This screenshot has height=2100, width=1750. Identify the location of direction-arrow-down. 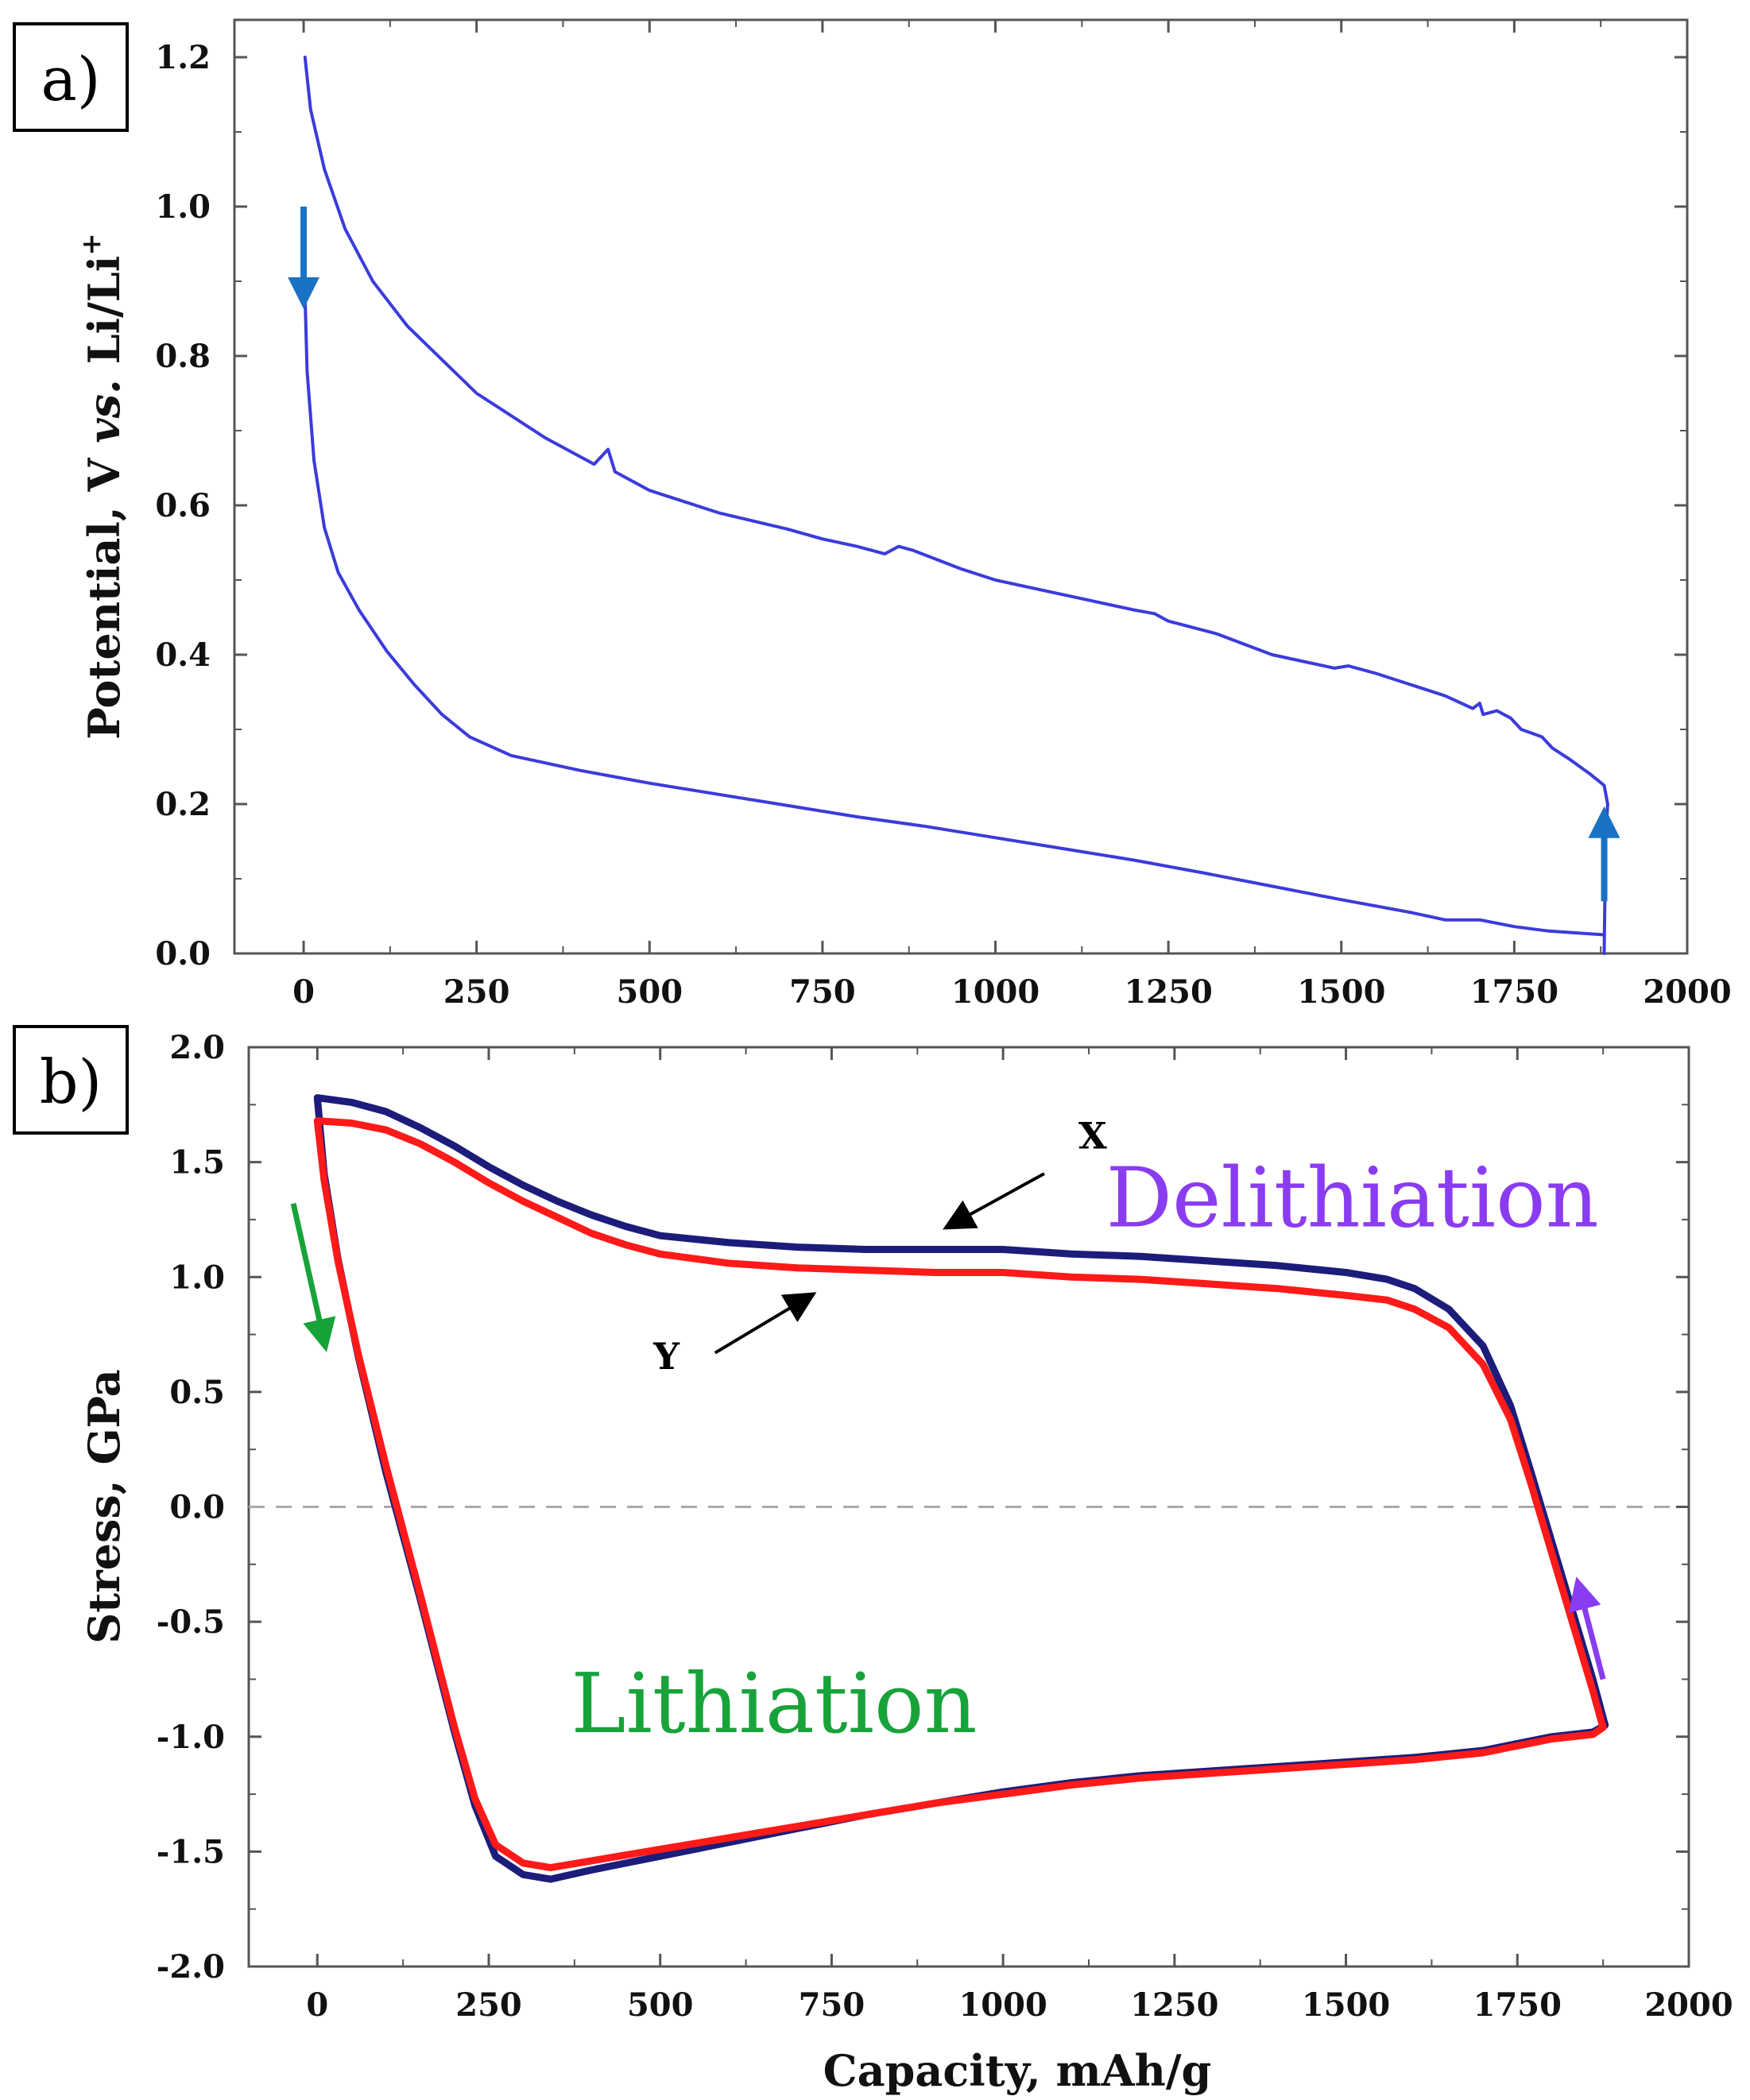
(313, 1277).